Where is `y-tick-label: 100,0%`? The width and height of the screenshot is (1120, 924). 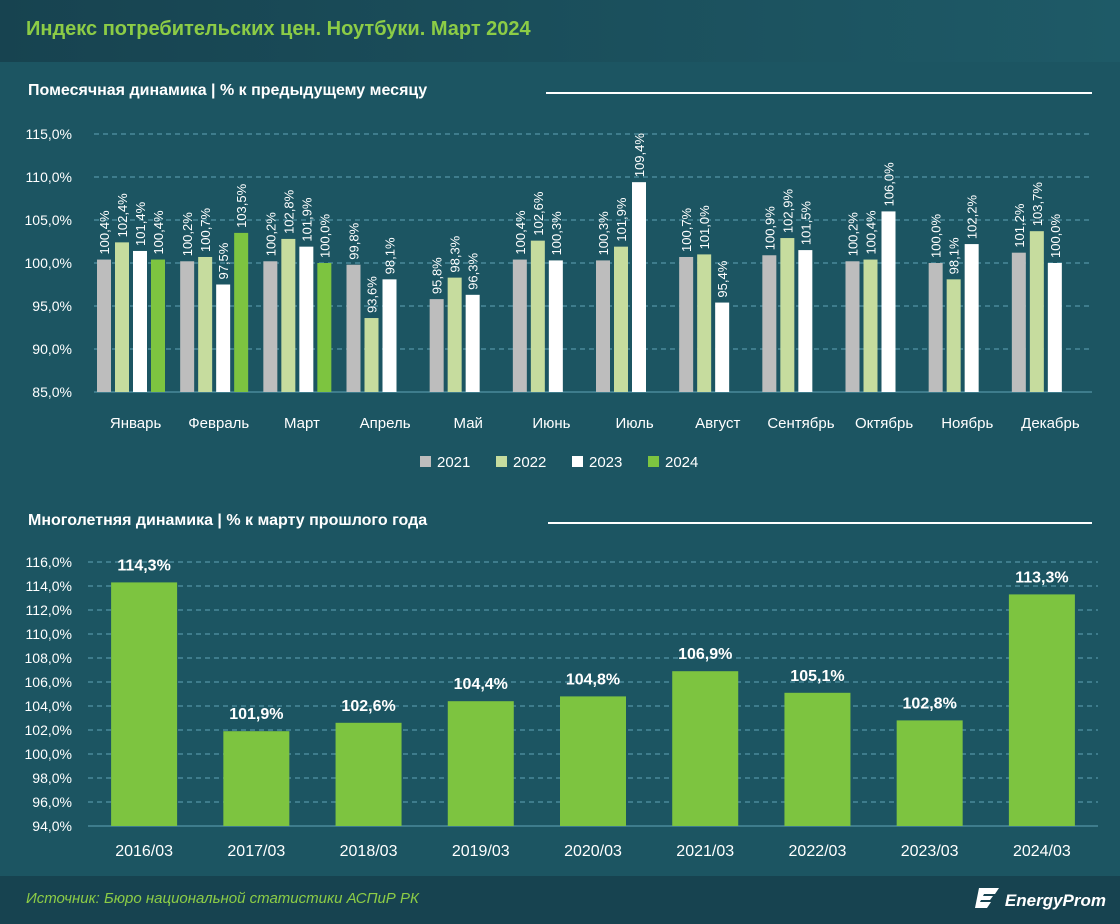 y-tick-label: 100,0% is located at coordinates (48, 263).